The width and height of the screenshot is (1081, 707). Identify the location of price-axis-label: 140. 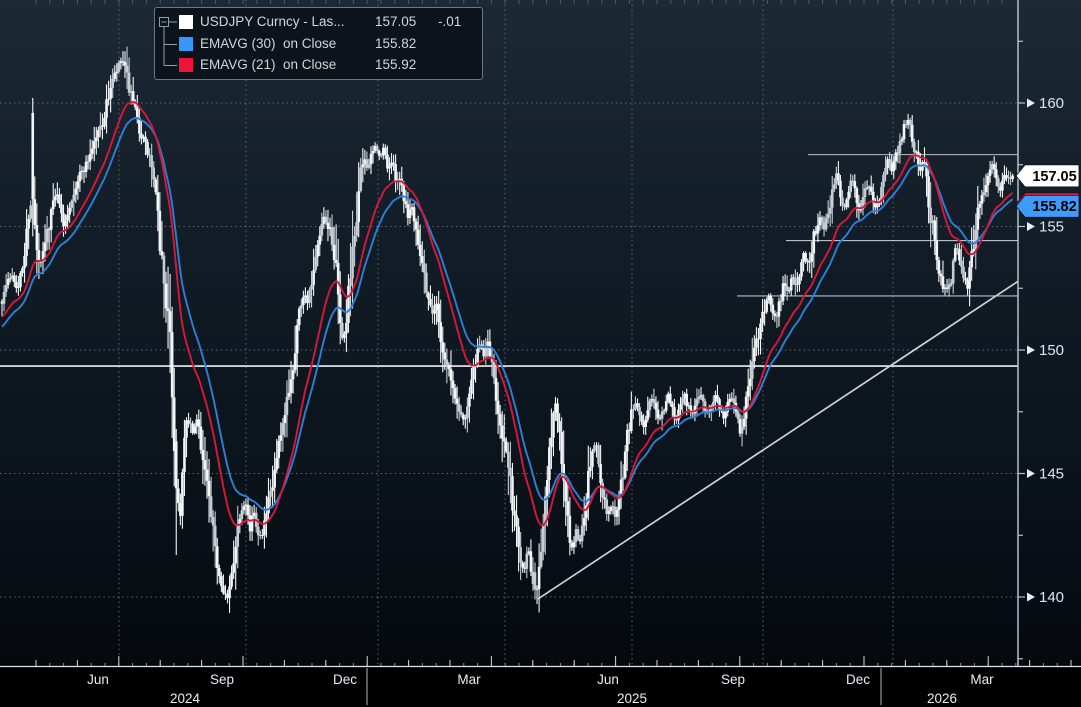
(1051, 597).